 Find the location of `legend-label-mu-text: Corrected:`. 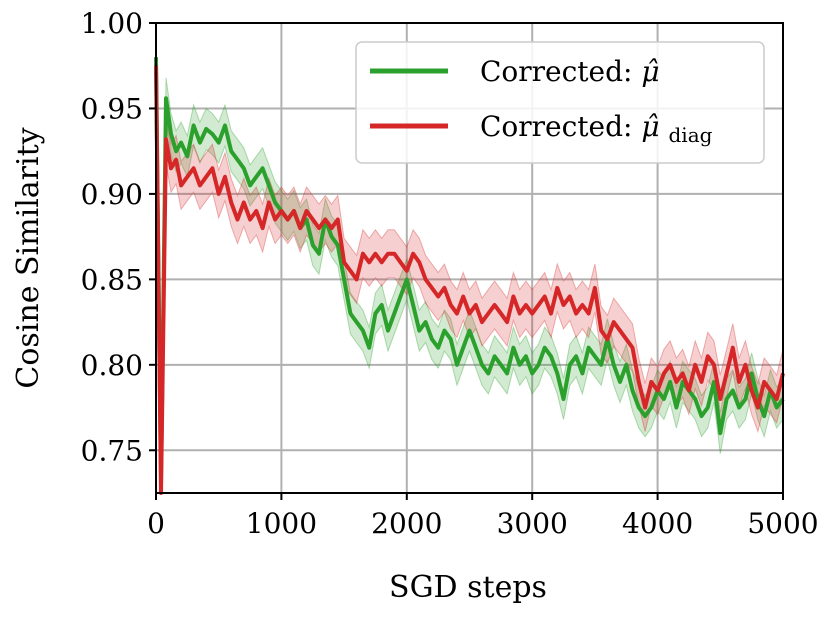

legend-label-mu-text: Corrected: is located at coordinates (560, 71).